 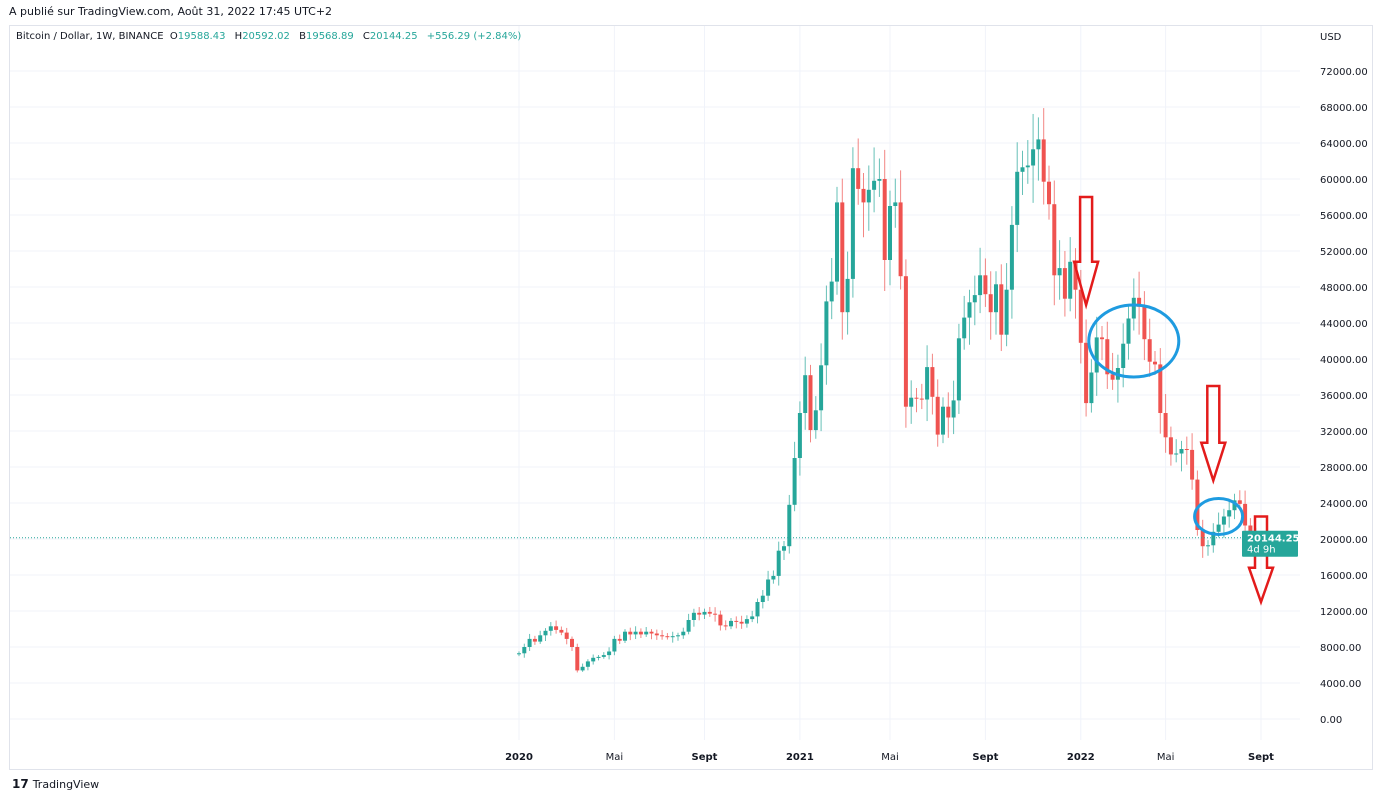 What do you see at coordinates (1261, 550) in the screenshot?
I see `bar-countdown: 4d 9h` at bounding box center [1261, 550].